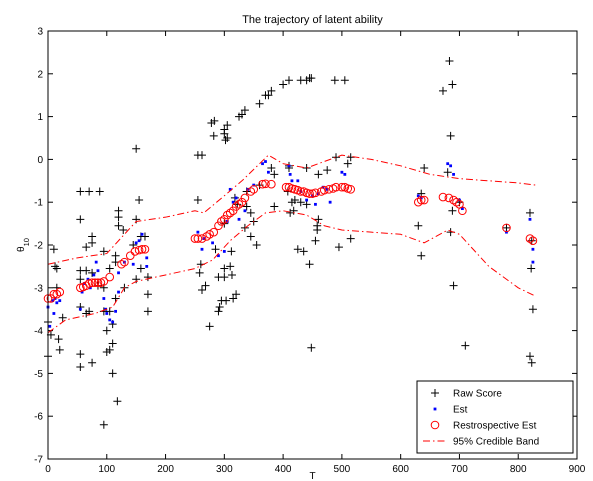 The image size is (593, 481). I want to click on y-tick-label: -4, so click(39, 332).